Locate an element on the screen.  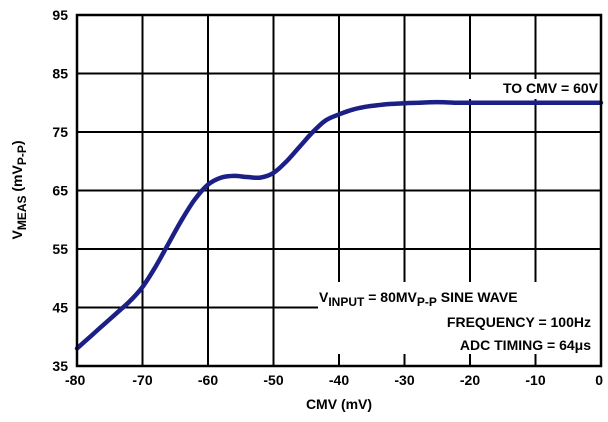
y-tick-label: 85 is located at coordinates (60, 74).